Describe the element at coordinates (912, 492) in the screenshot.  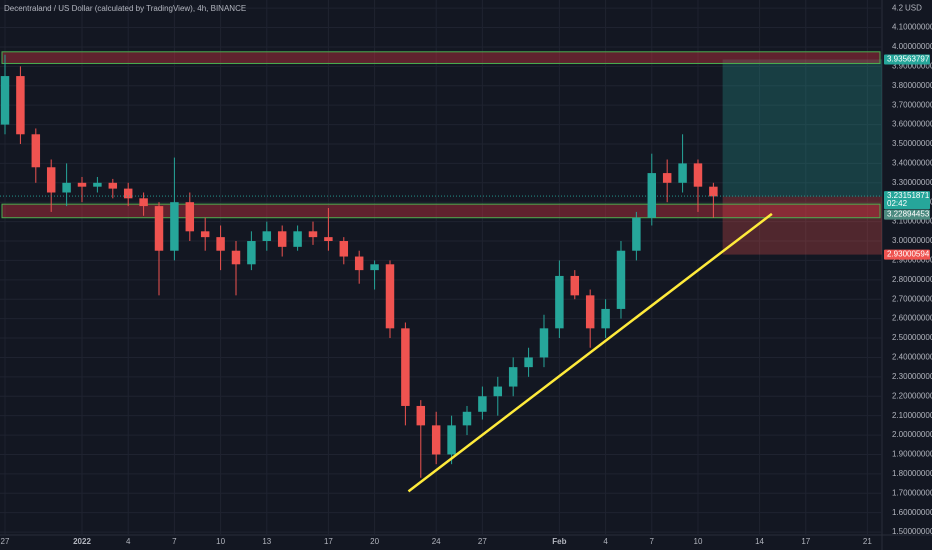
I see `y-tick-label: 1.70000000` at that location.